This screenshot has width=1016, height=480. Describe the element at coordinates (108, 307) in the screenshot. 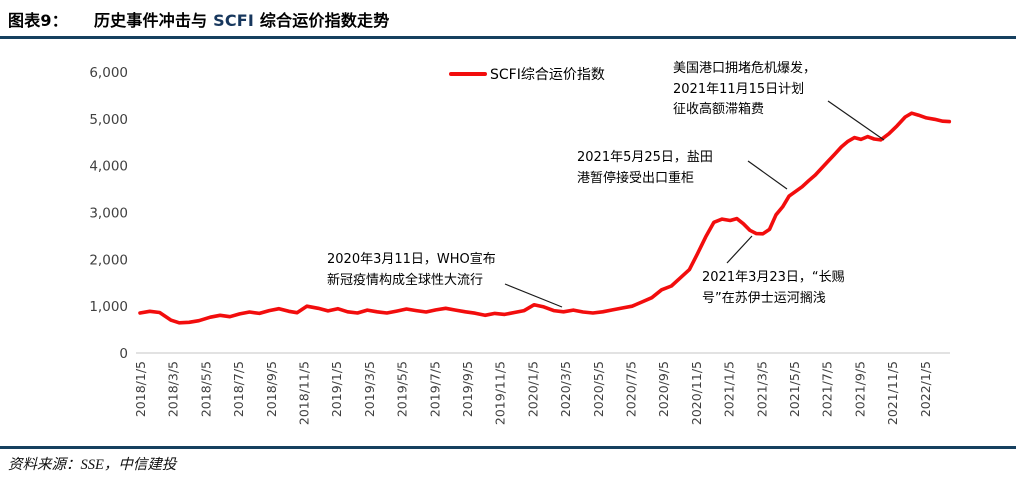

I see `y-tick-label: 1,000` at that location.